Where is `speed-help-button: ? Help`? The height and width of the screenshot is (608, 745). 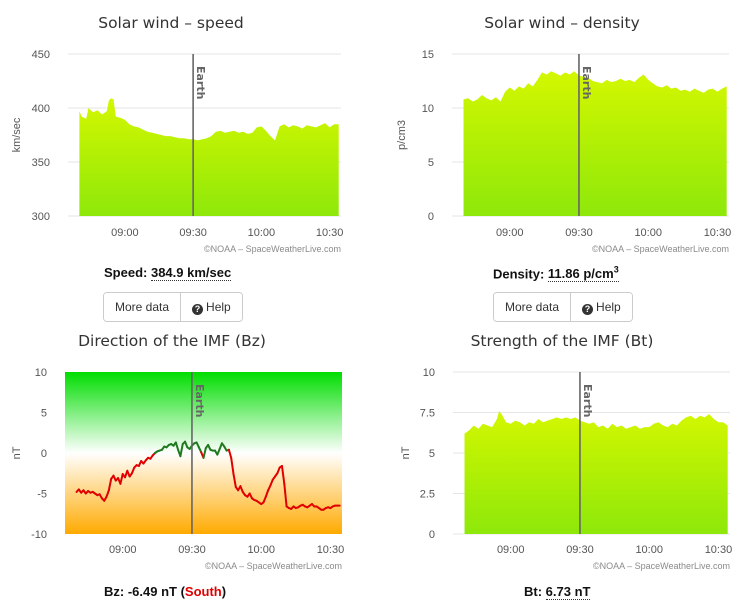
speed-help-button: ? Help is located at coordinates (211, 307).